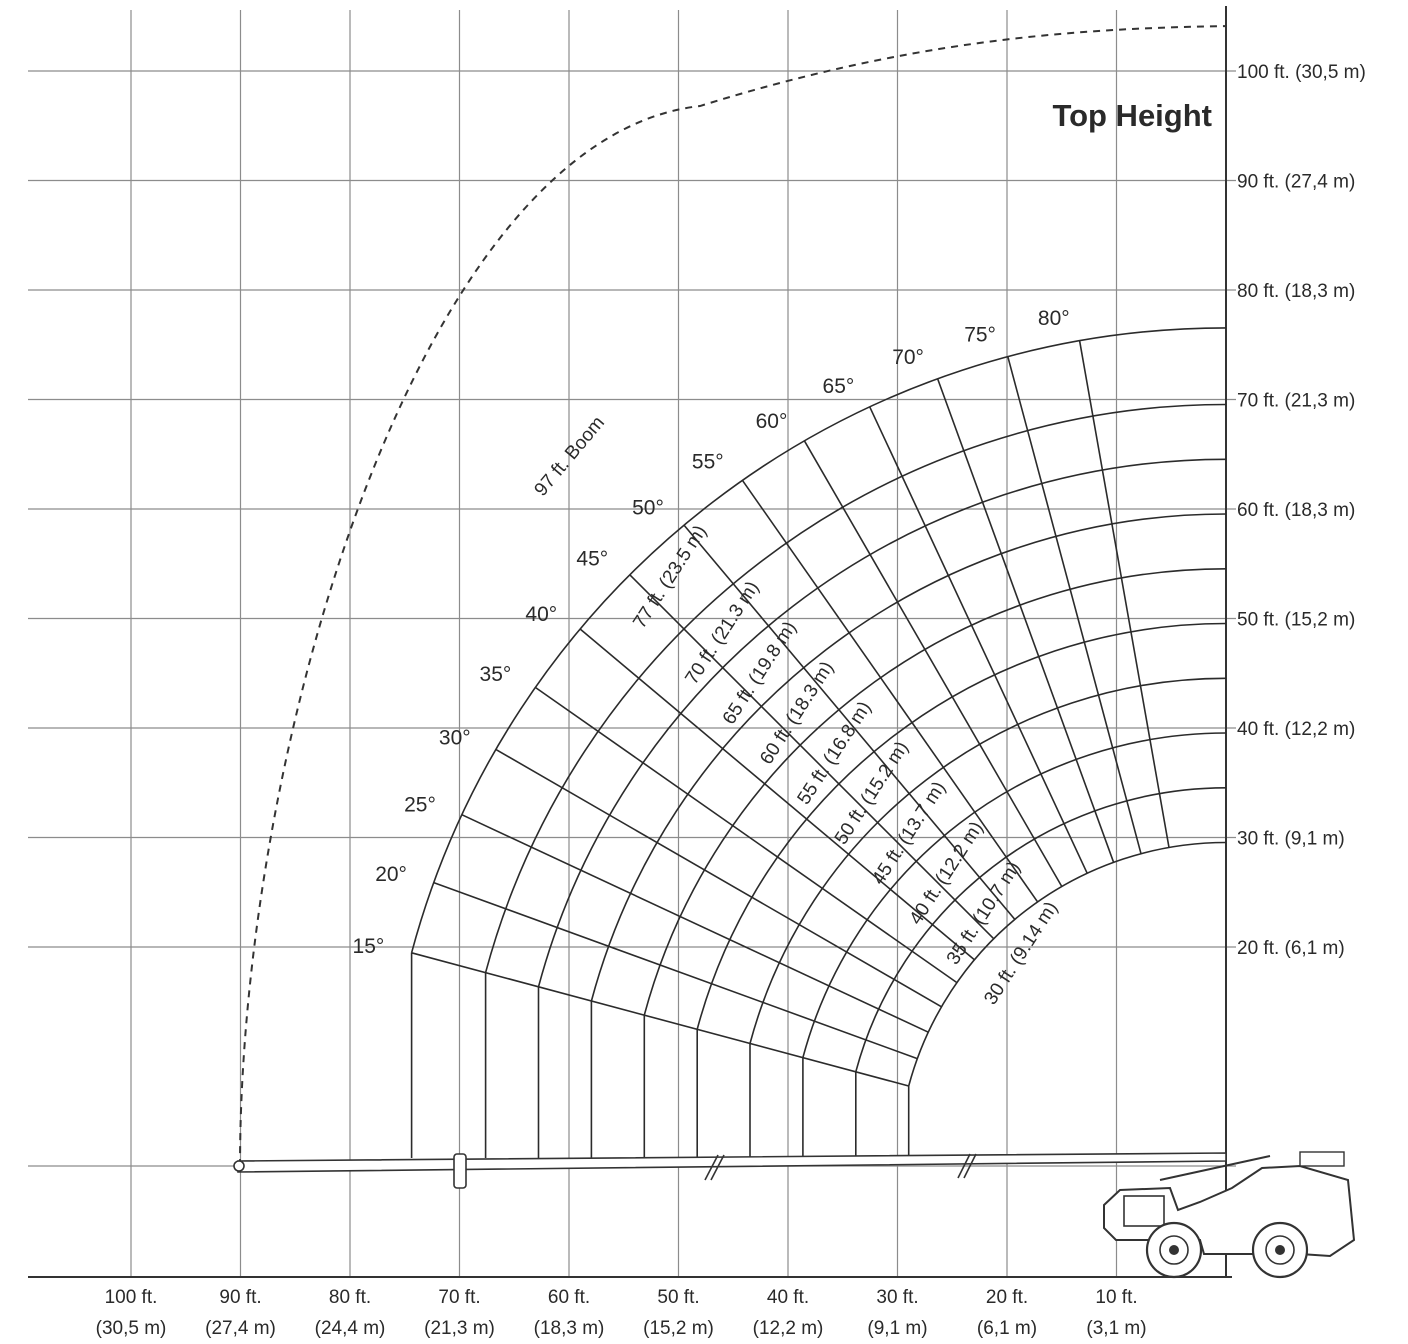 This screenshot has height=1344, width=1408. What do you see at coordinates (708, 461) in the screenshot?
I see `angle-label: 55°` at bounding box center [708, 461].